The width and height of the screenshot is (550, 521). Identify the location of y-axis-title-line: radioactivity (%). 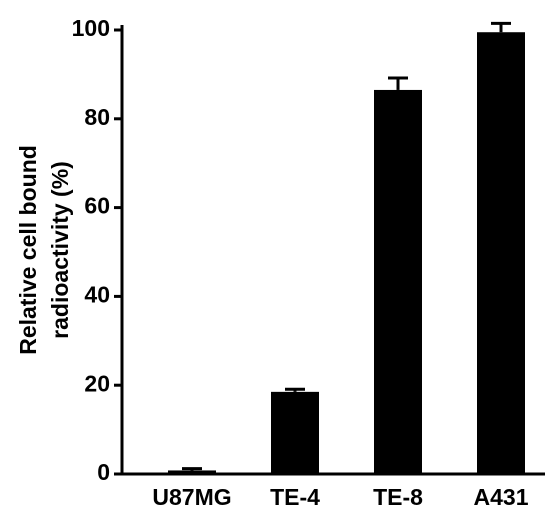
(60, 250).